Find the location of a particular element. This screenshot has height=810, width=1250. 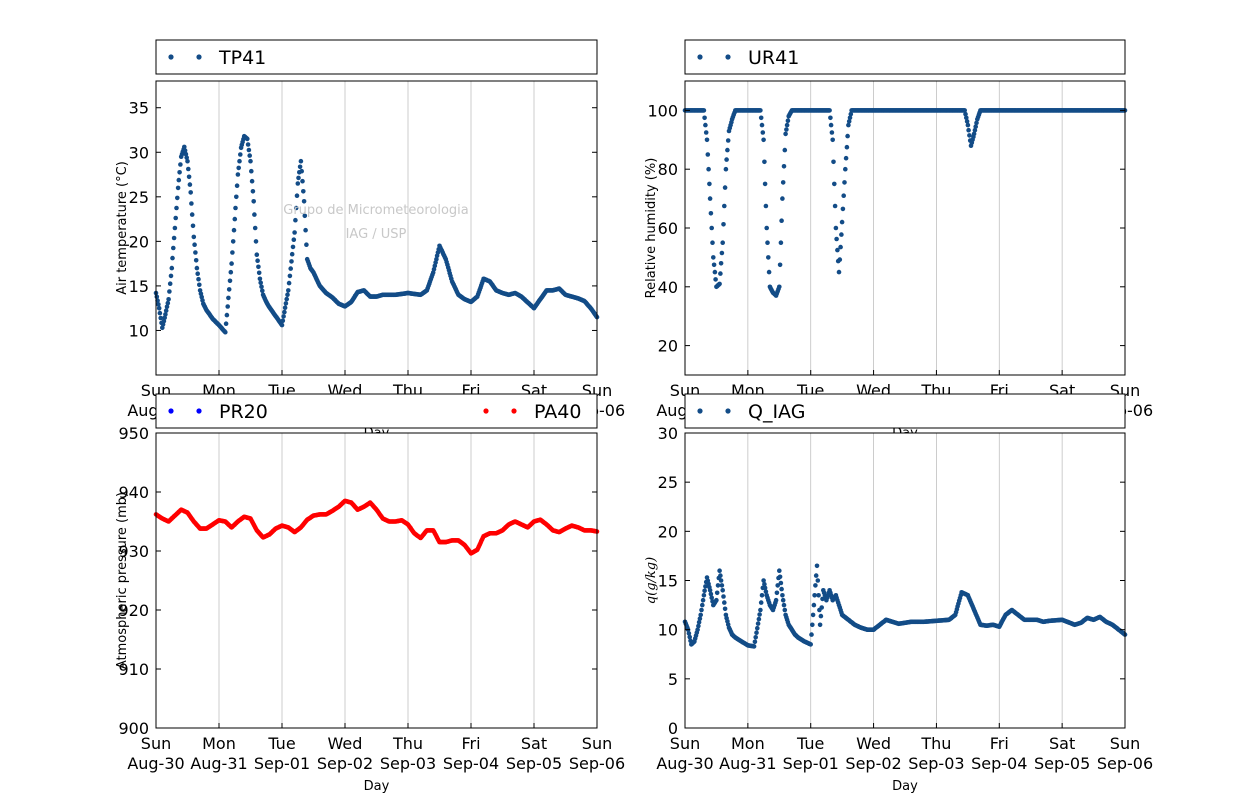

y-tick-label: 40 is located at coordinates (668, 287).